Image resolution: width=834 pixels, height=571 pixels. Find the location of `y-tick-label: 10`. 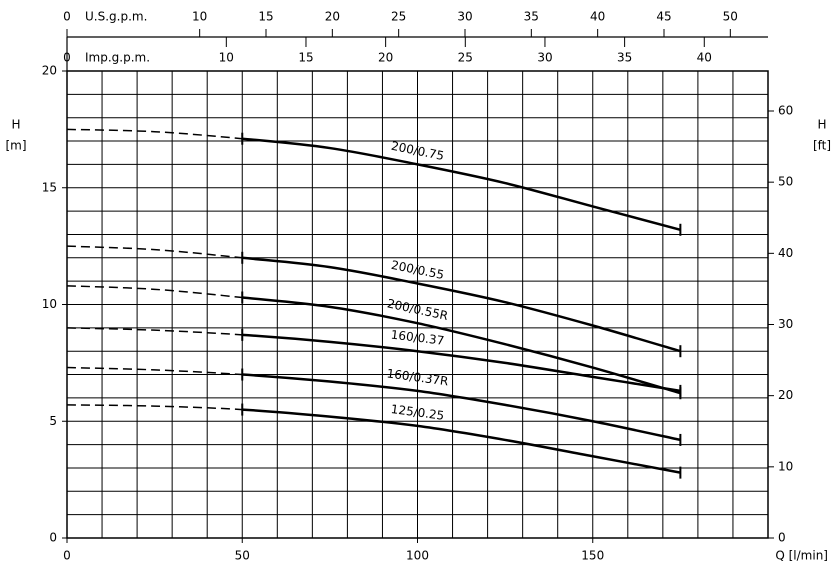

y-tick-label: 10 is located at coordinates (49, 304).